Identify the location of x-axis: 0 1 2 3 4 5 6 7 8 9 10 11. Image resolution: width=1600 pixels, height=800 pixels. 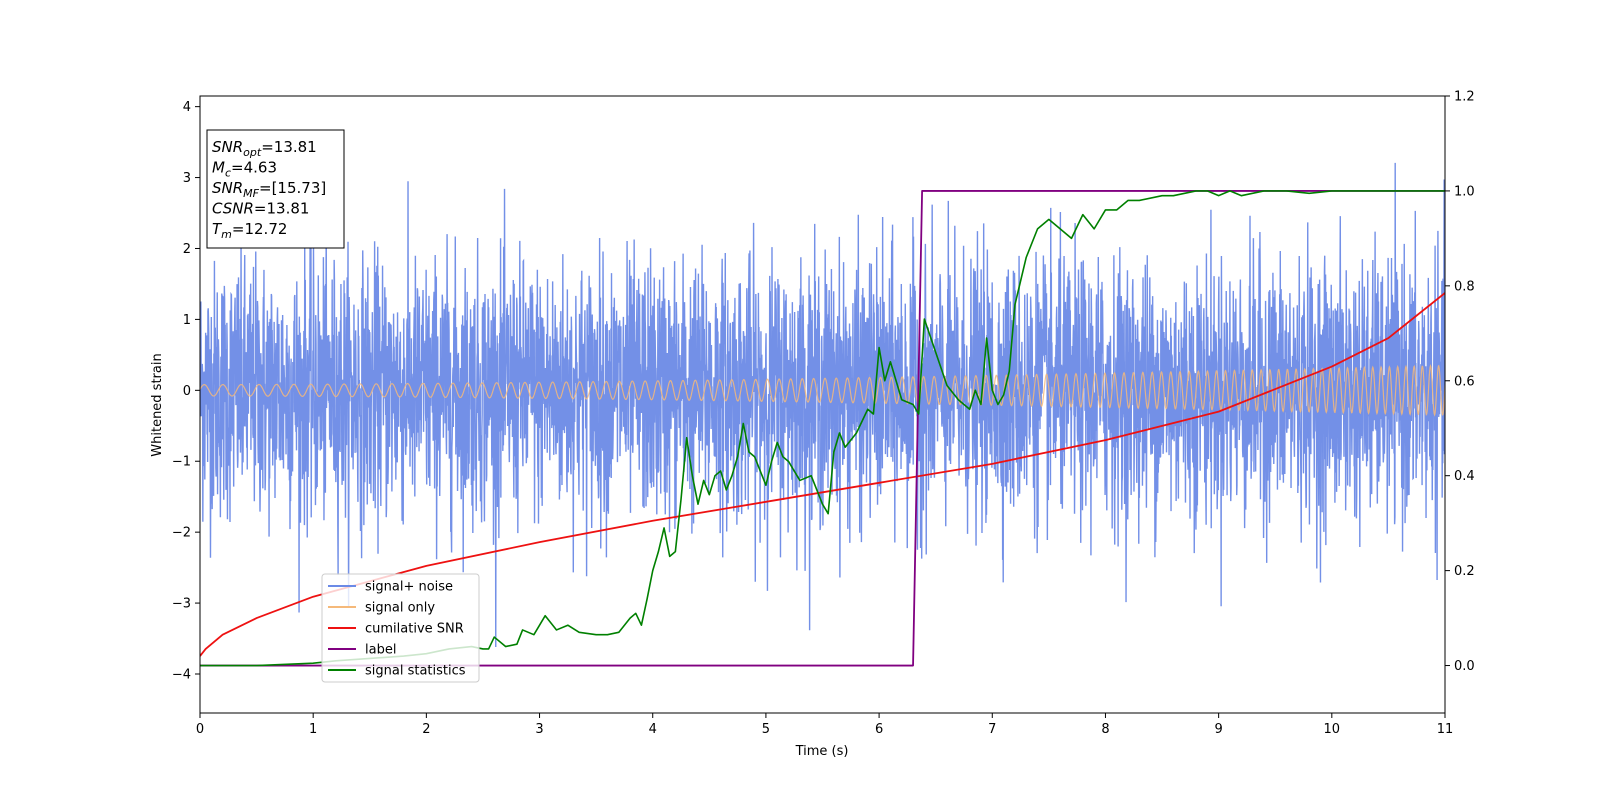
(824, 725).